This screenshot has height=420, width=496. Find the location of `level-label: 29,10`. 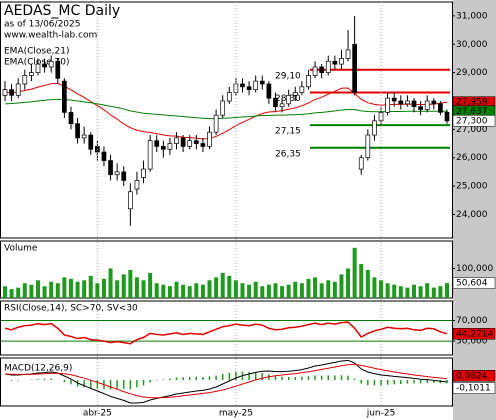

level-label: 29,10 is located at coordinates (288, 76).